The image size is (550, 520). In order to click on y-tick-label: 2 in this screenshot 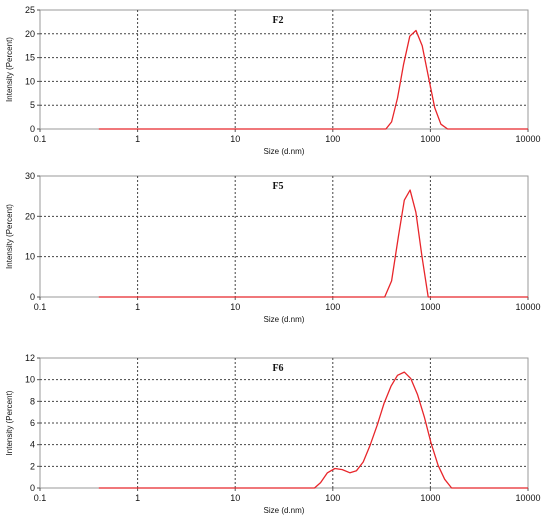, I will do `click(32, 466)`.